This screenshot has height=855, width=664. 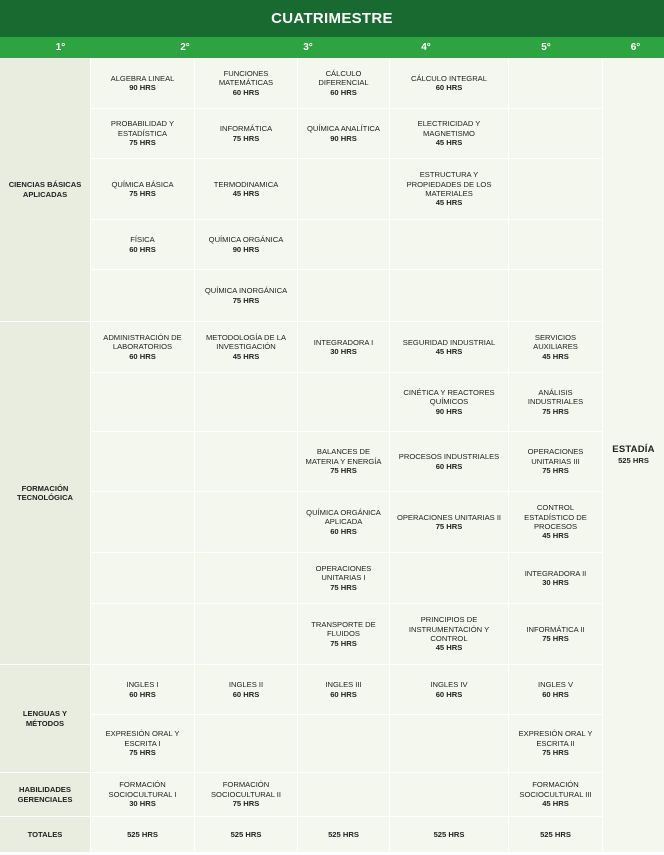 What do you see at coordinates (343, 78) in the screenshot?
I see `course-name: CÁLCULO DIFERENCIAL` at bounding box center [343, 78].